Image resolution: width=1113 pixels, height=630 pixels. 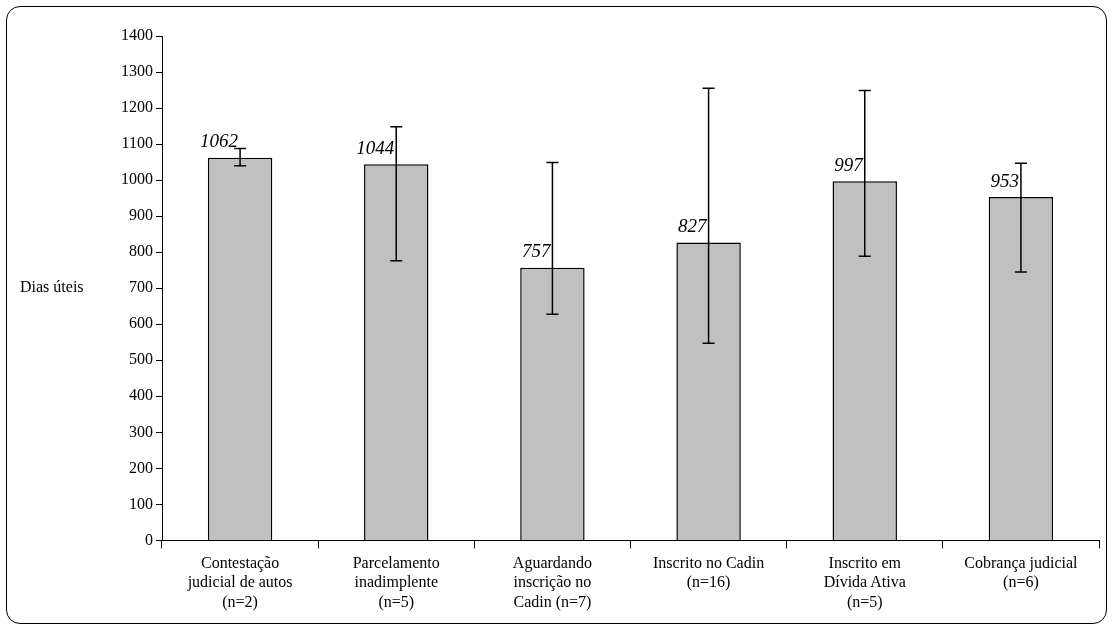 What do you see at coordinates (137, 35) in the screenshot?
I see `y-tick-label: 1400` at bounding box center [137, 35].